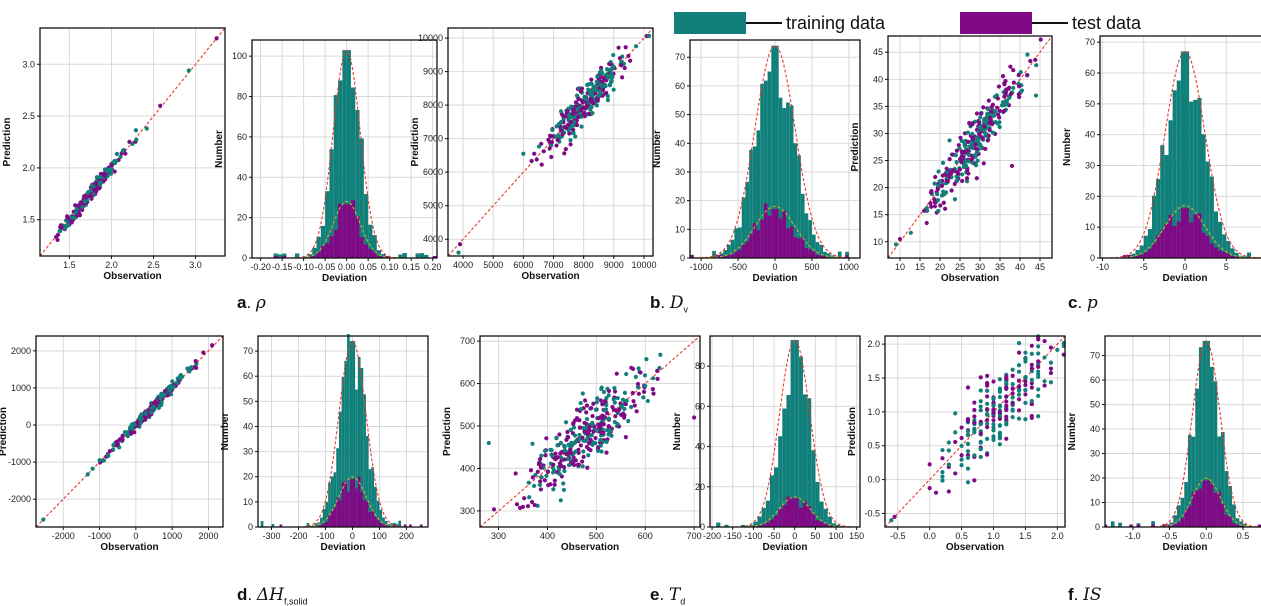 The width and height of the screenshot is (1261, 606). What do you see at coordinates (325, 536) in the screenshot?
I see `x-tick-label: -100` at bounding box center [325, 536].